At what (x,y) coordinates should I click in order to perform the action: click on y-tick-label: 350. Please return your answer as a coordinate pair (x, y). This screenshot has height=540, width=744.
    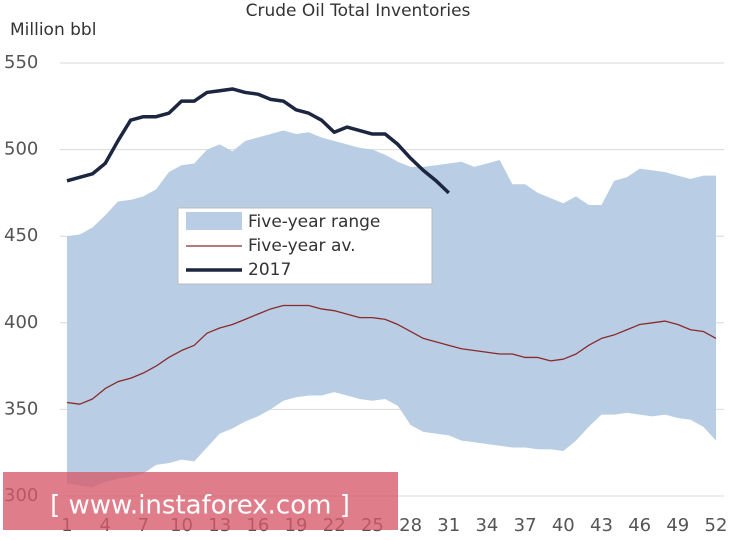
    Looking at the image, I should click on (21, 408).